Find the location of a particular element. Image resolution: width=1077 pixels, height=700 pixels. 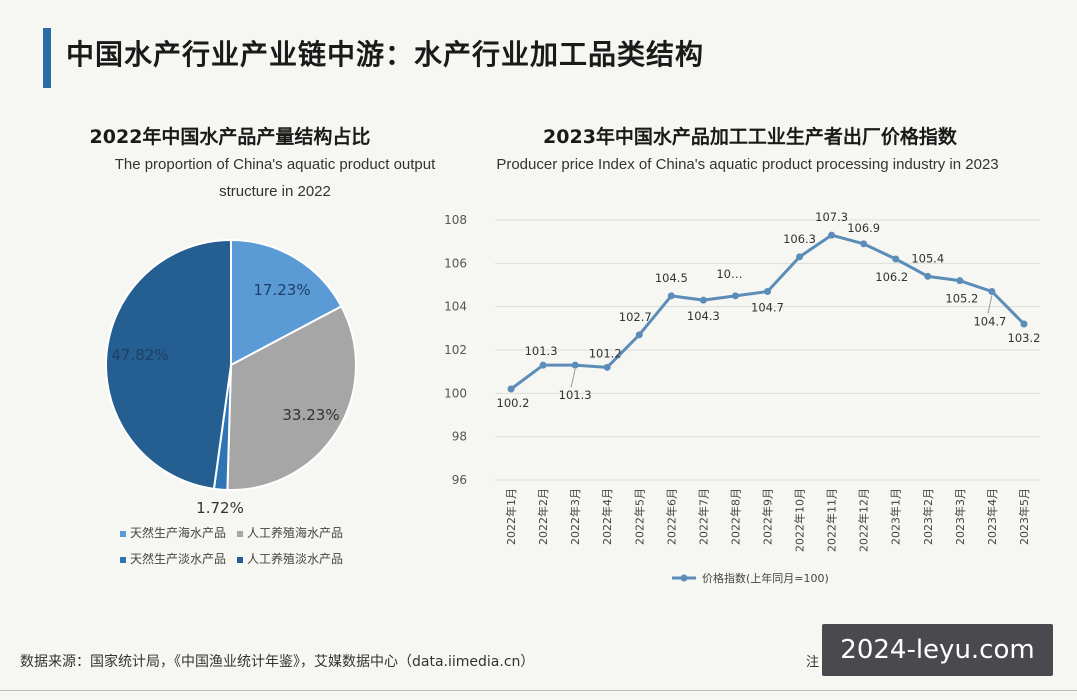

data-label: 104.3 is located at coordinates (703, 316).